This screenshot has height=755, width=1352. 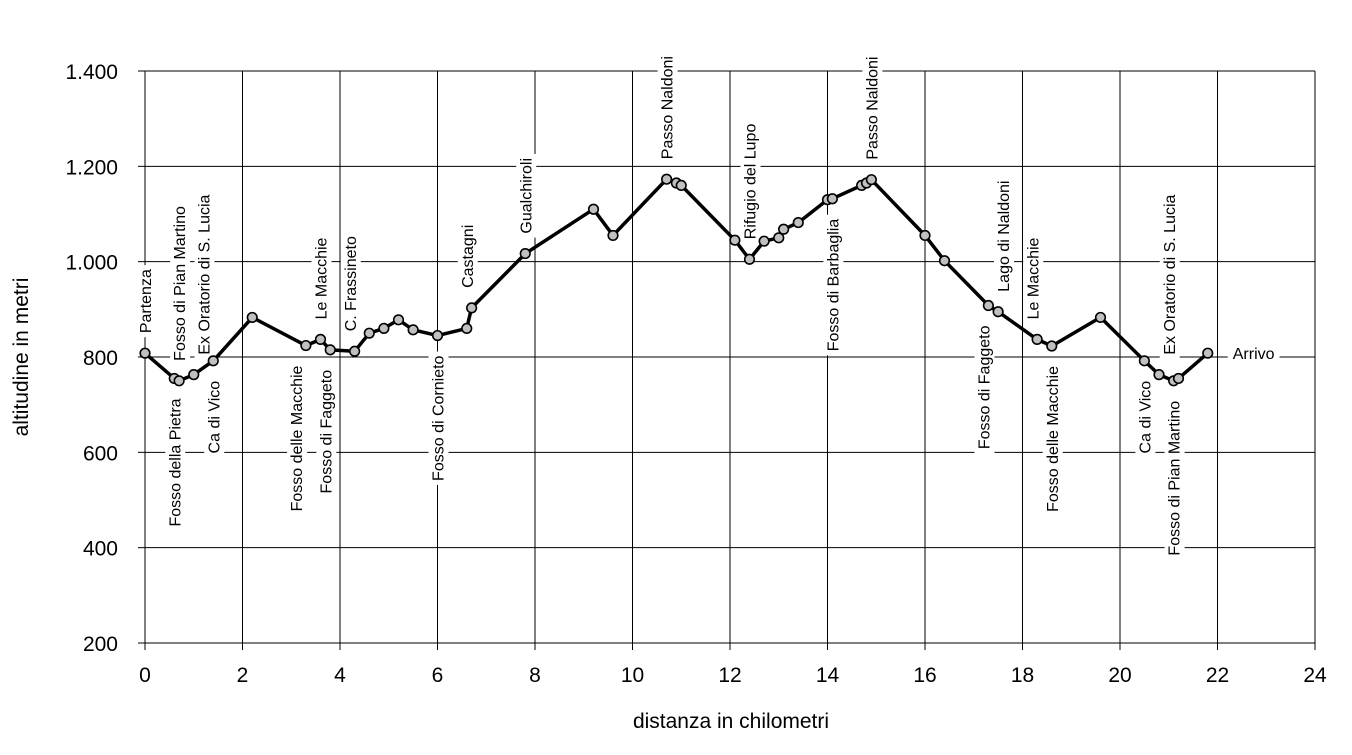 I want to click on waypoint-label: C. Frassineto, so click(x=351, y=283).